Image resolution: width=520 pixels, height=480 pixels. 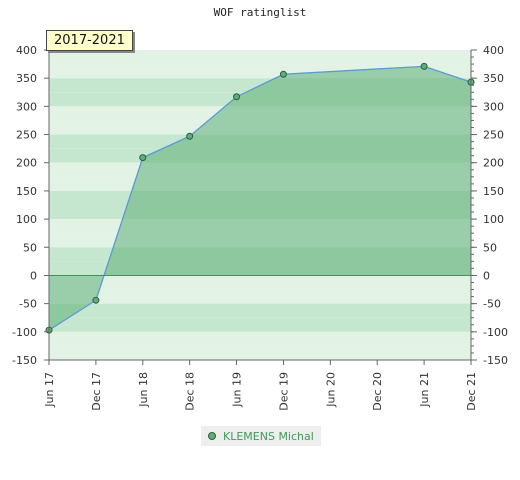 I want to click on y-tick-label-right: 250, so click(x=493, y=135).